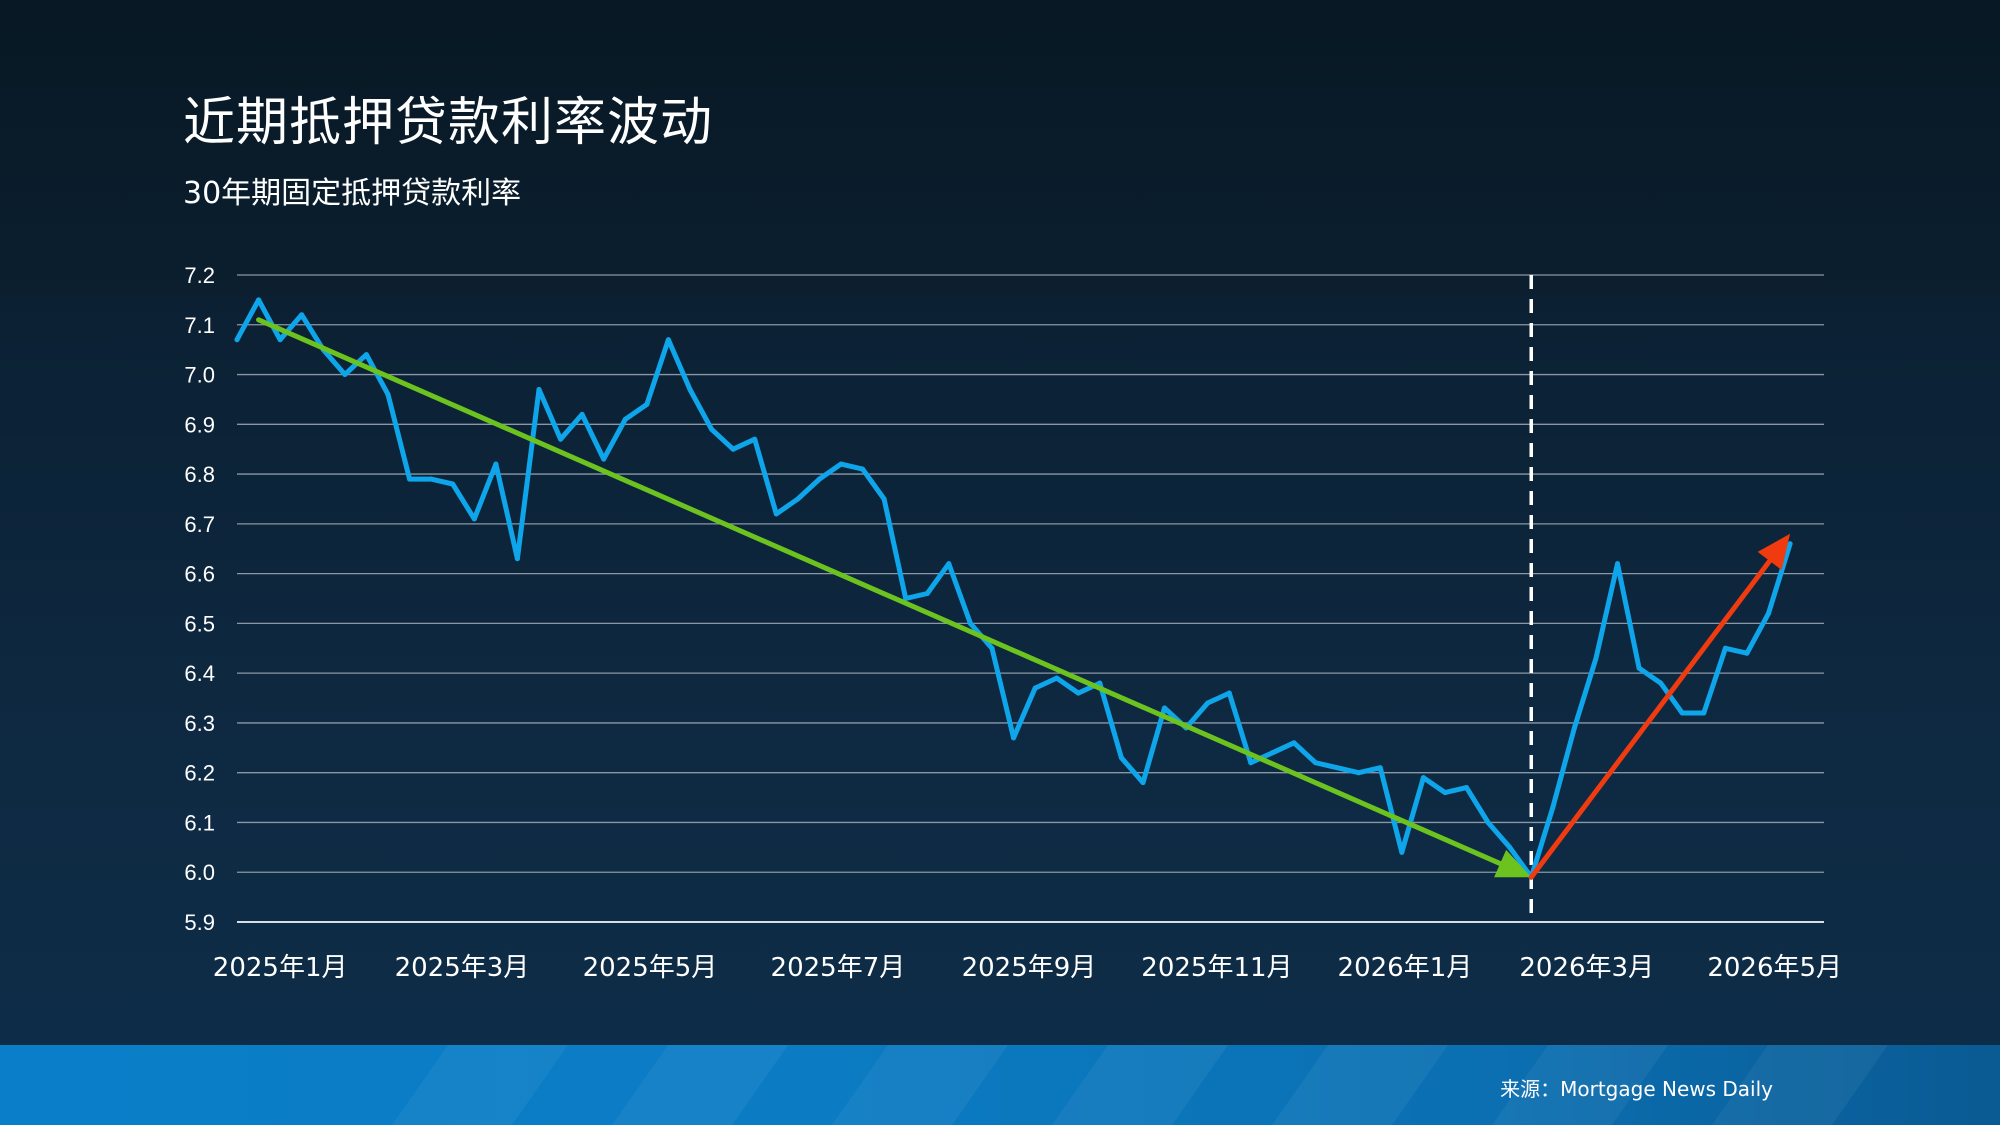 This screenshot has width=2000, height=1125. I want to click on uptrend-arrow-head, so click(1774, 551).